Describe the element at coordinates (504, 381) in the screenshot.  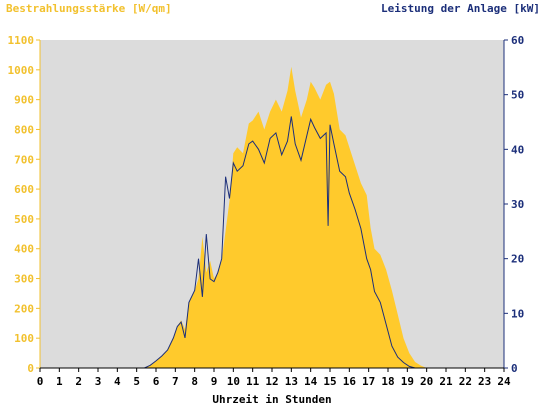
I see `x-tick-label: 24` at that location.